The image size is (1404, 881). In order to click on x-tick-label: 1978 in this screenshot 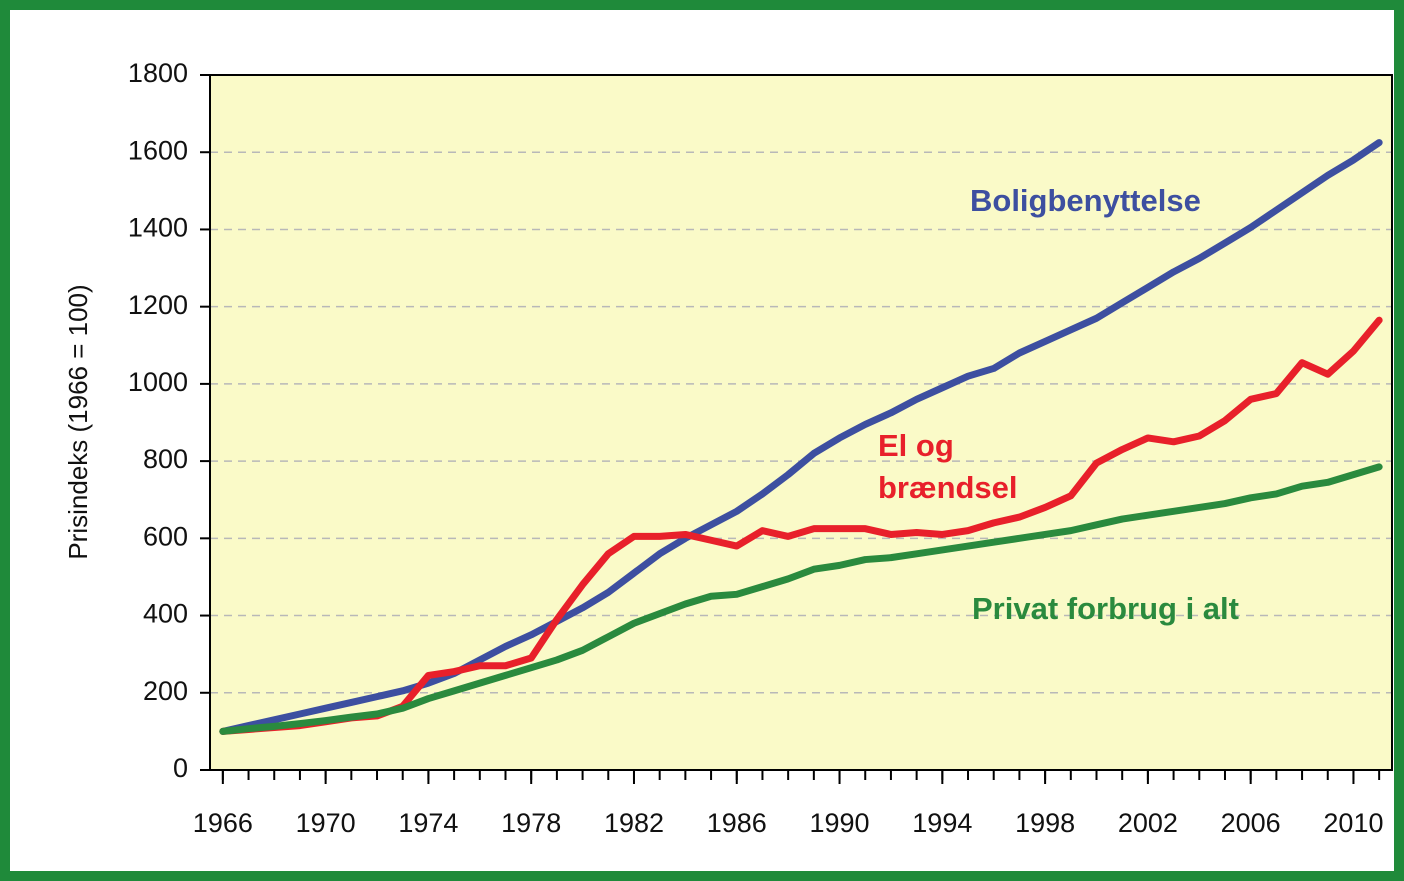, I will do `click(531, 823)`.